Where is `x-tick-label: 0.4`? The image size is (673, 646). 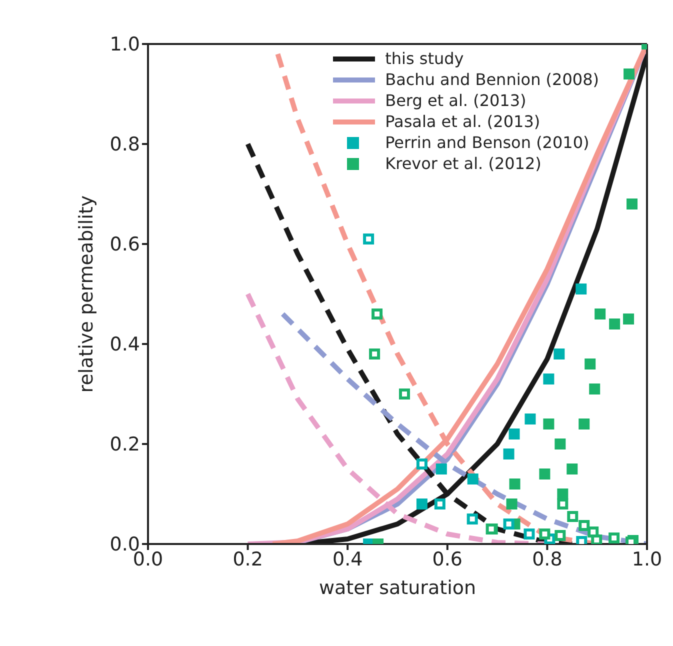
x-tick-label: 0.4 is located at coordinates (347, 559).